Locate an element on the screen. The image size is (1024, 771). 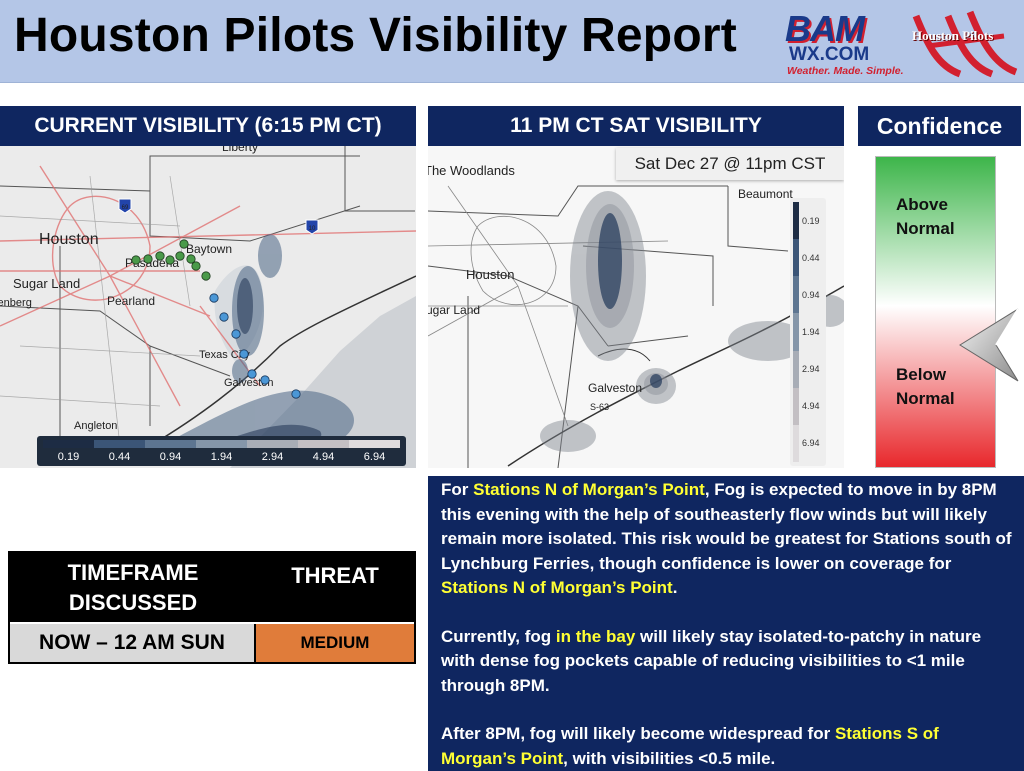
forecast-legend-colorbar is located at coordinates (796, 332).